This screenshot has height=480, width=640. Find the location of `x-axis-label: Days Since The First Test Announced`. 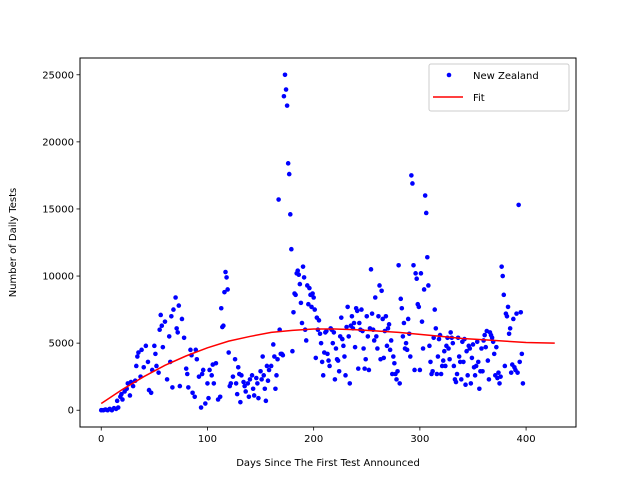

x-axis-label: Days Since The First Test Announced is located at coordinates (328, 463).